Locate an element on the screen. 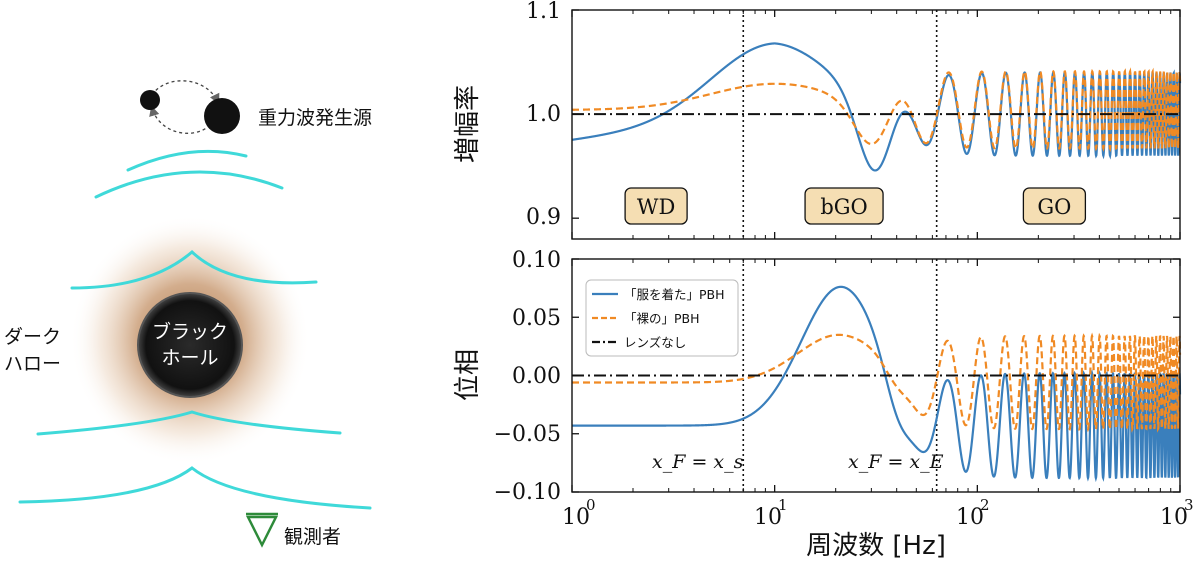  svg-text: 1 is located at coordinates (783, 505).